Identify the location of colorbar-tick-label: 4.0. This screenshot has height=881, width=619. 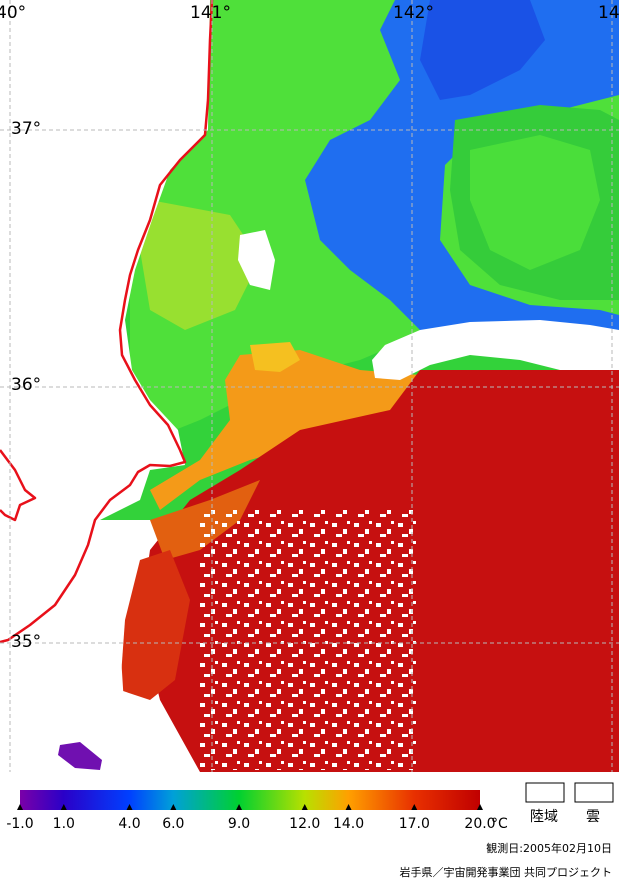
(129, 824).